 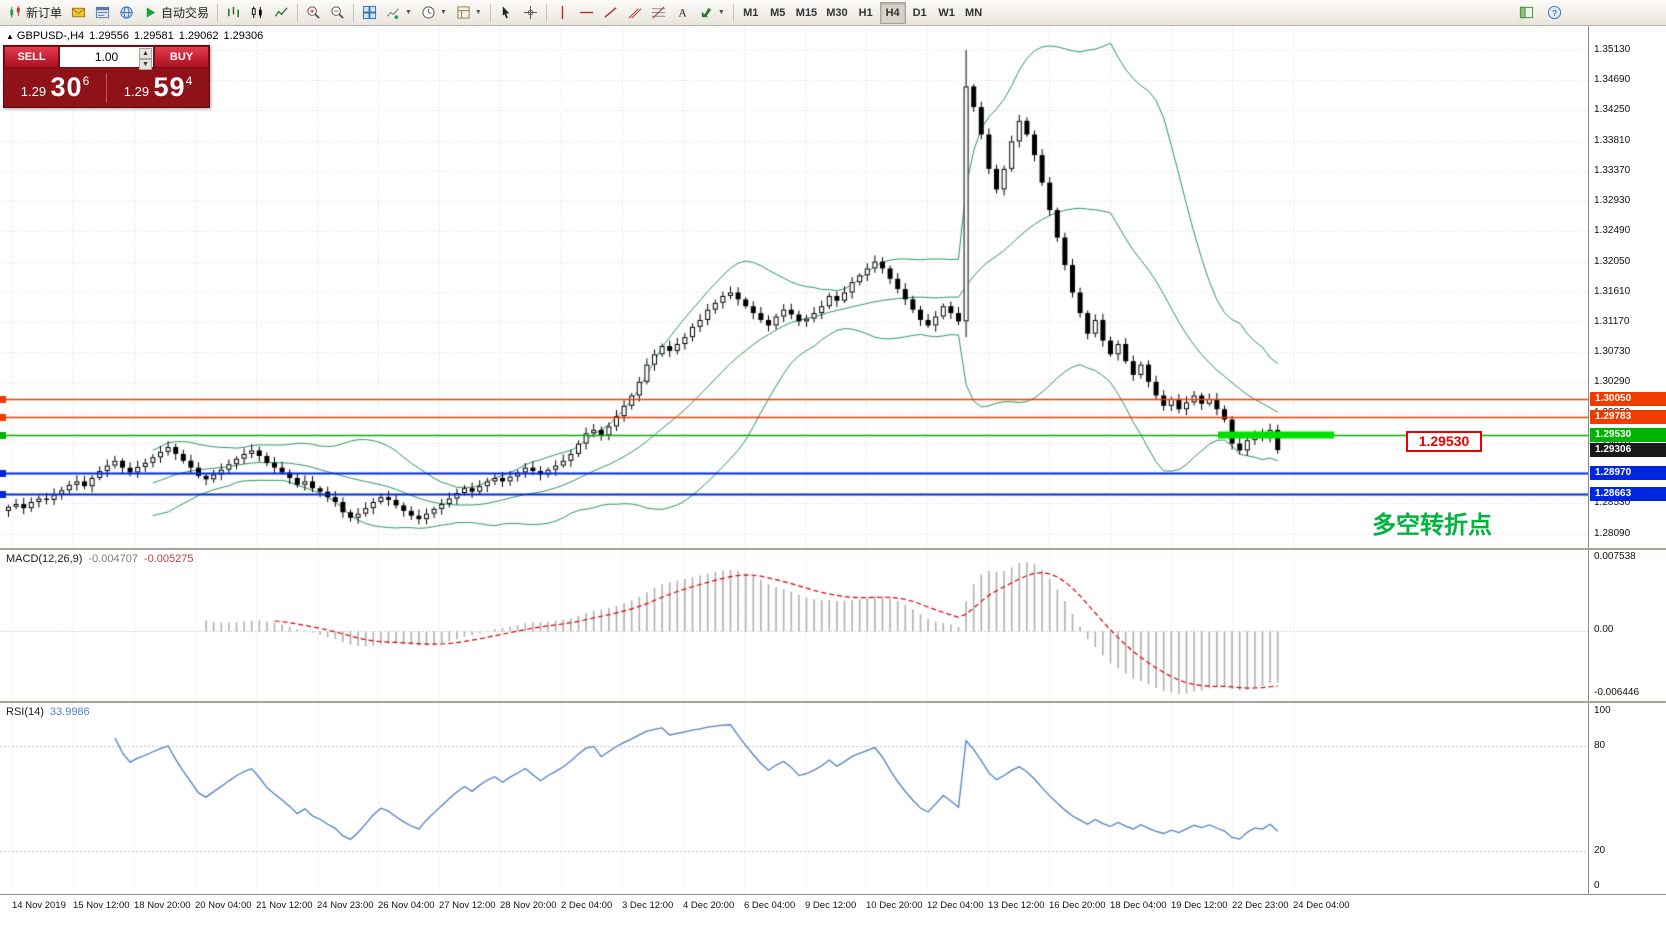 I want to click on price-divider, so click(x=106, y=87).